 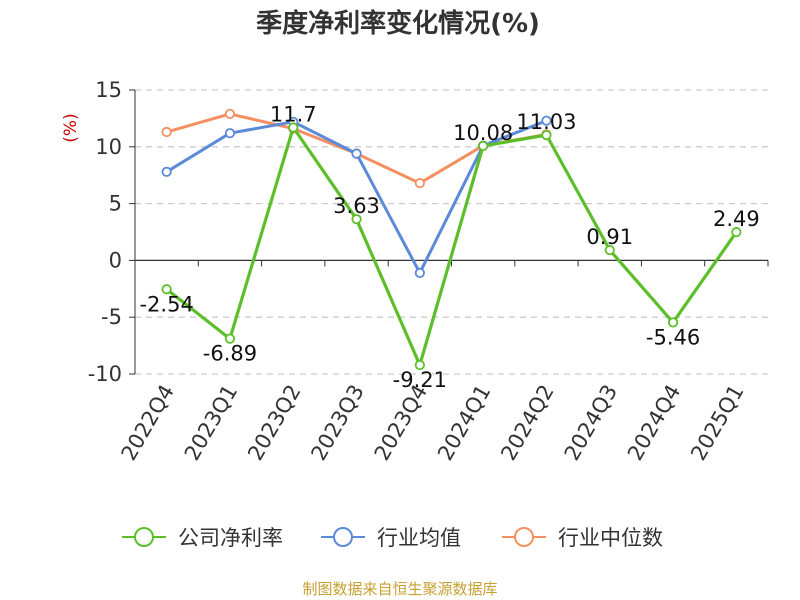 I want to click on chart-title: 季度净利率变化情况(%), so click(x=398, y=23).